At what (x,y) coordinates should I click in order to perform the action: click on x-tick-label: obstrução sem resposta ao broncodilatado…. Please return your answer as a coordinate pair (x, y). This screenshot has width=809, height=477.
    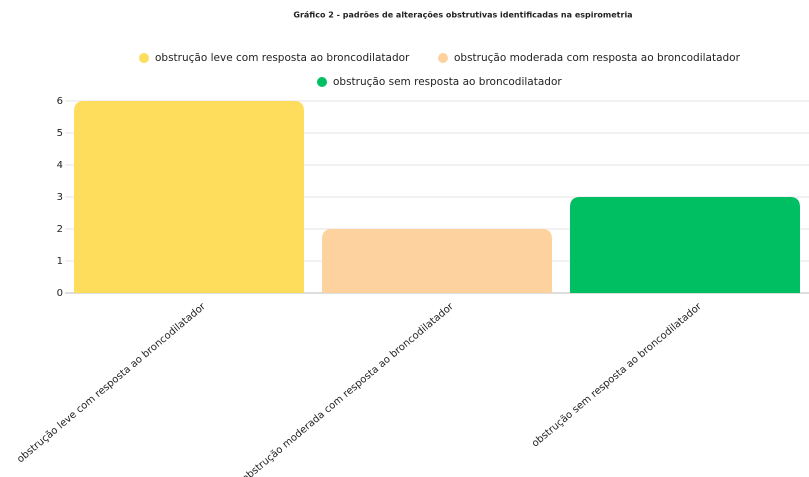
    Looking at the image, I should click on (617, 375).